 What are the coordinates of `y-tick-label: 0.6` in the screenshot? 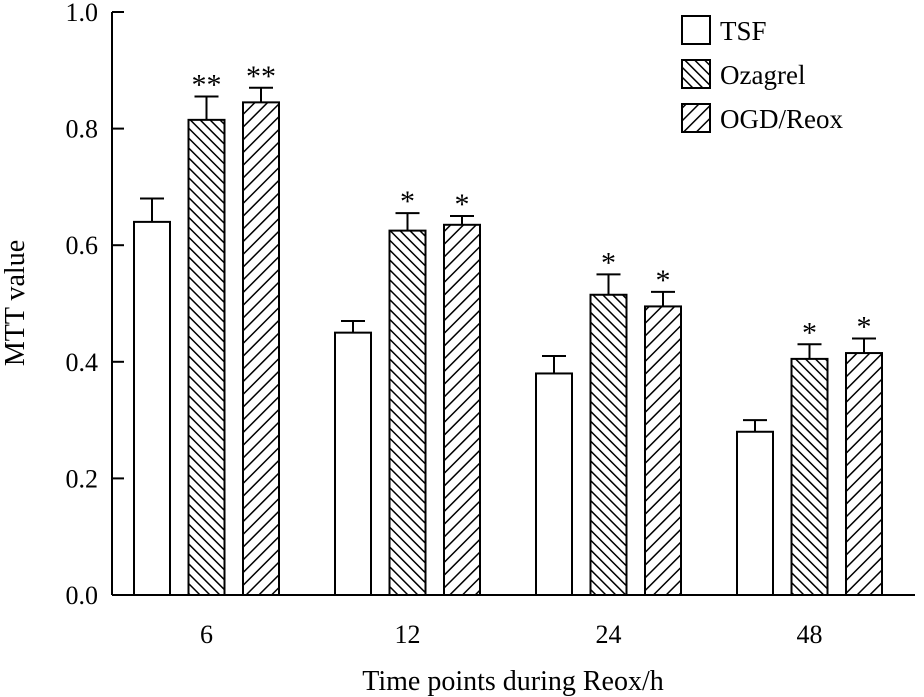 It's located at (82, 245).